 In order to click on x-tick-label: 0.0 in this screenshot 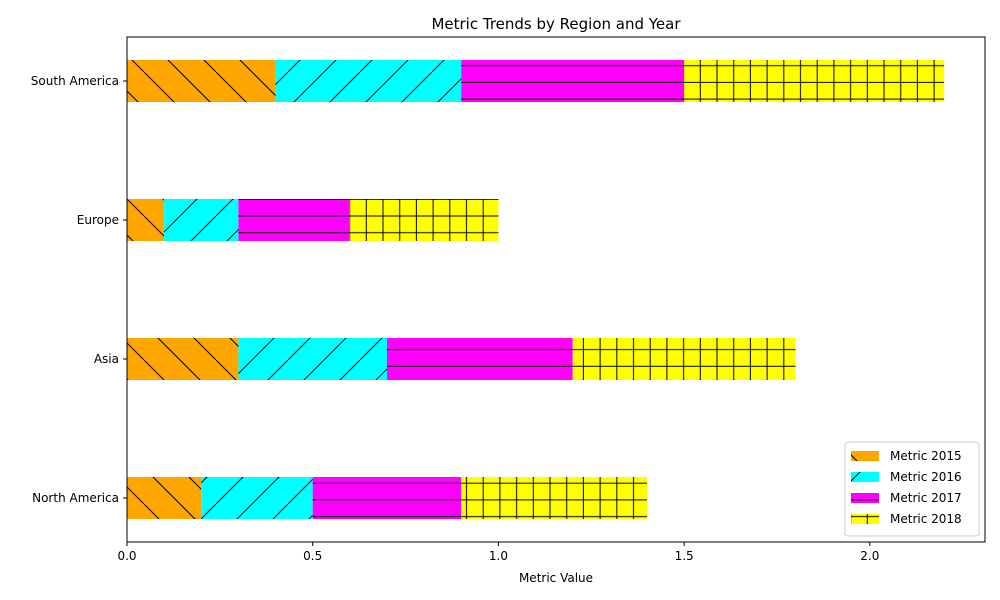, I will do `click(126, 556)`.